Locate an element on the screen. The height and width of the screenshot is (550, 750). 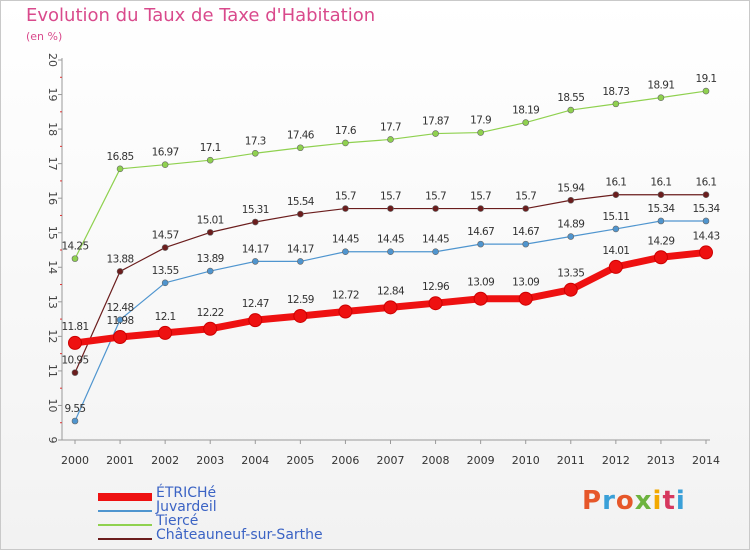
series-0-data-label: 18.55 is located at coordinates (570, 98).